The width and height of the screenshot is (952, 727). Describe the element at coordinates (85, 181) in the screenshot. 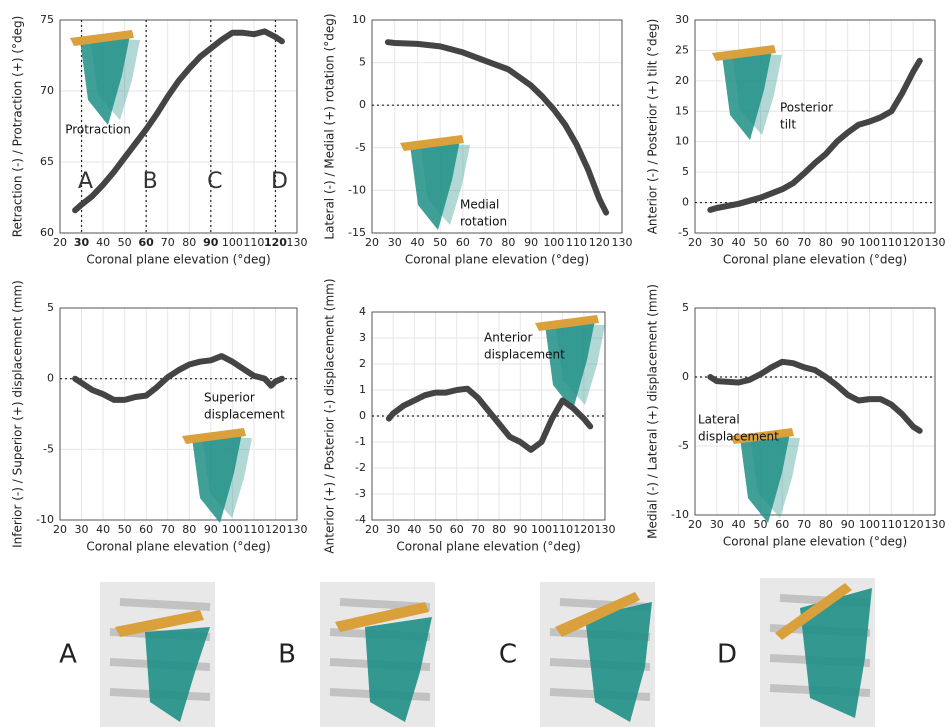

I see `phase-label: A` at that location.